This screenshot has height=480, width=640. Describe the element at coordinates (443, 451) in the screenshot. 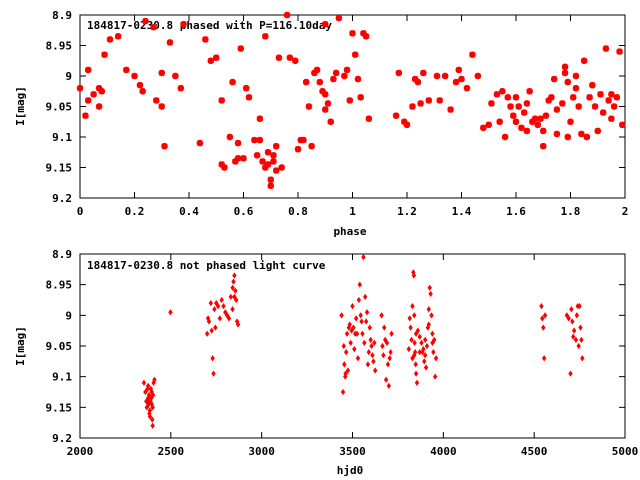

I see `unphased-x-tick-label: 4000` at that location.